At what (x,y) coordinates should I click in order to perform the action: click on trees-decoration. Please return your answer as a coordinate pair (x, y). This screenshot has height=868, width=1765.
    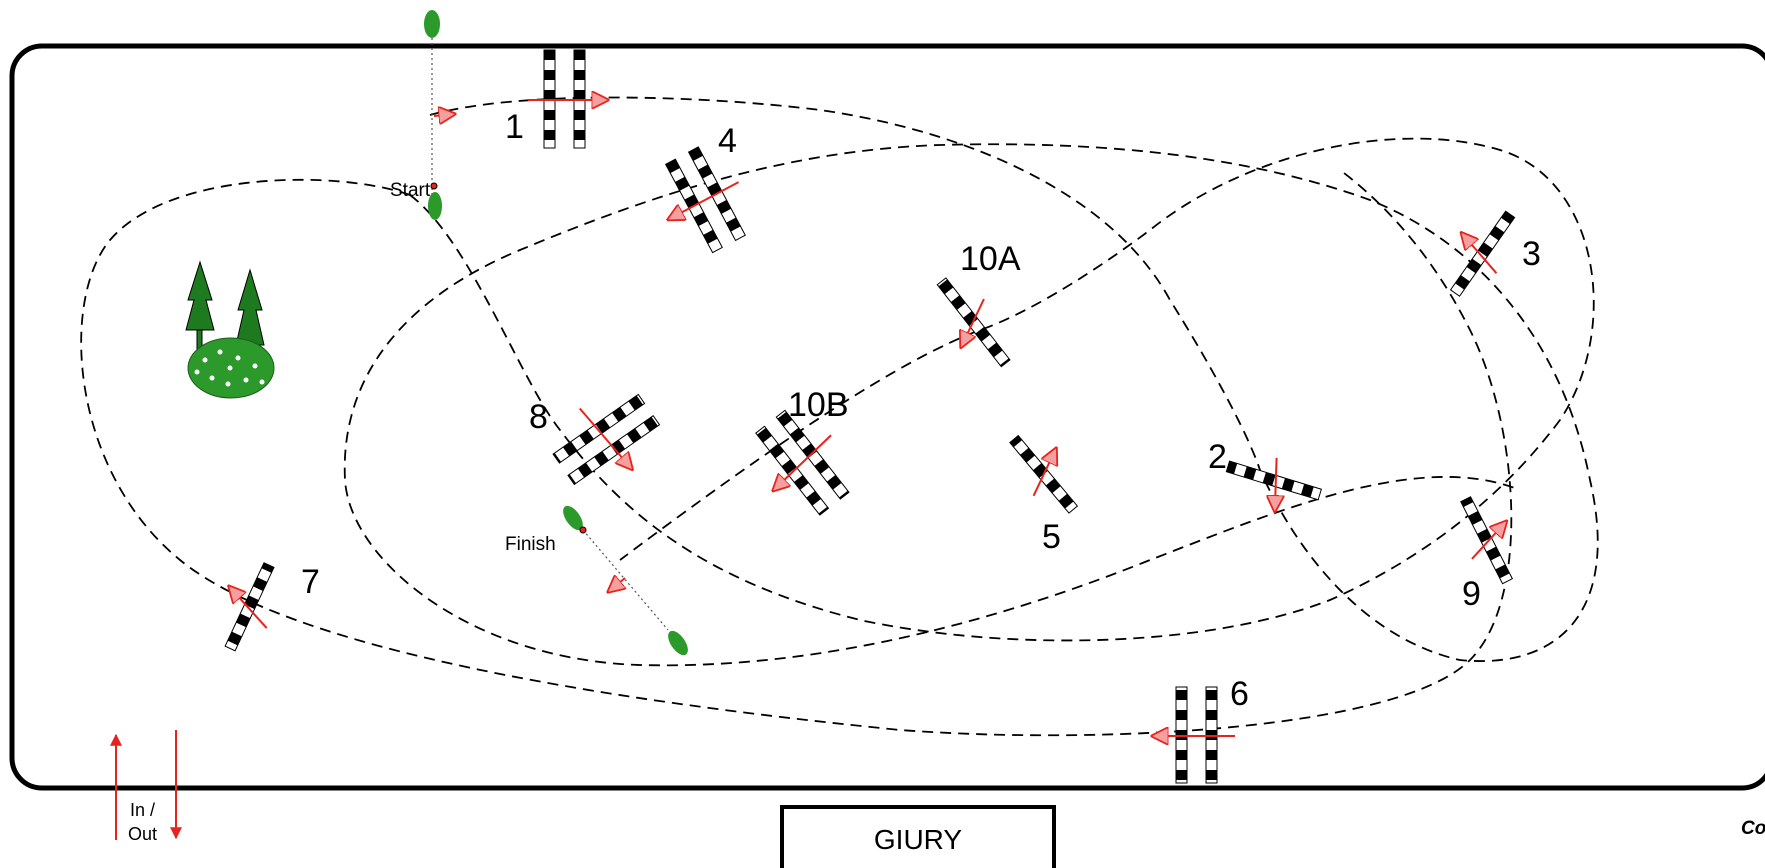
    Looking at the image, I should click on (230, 329).